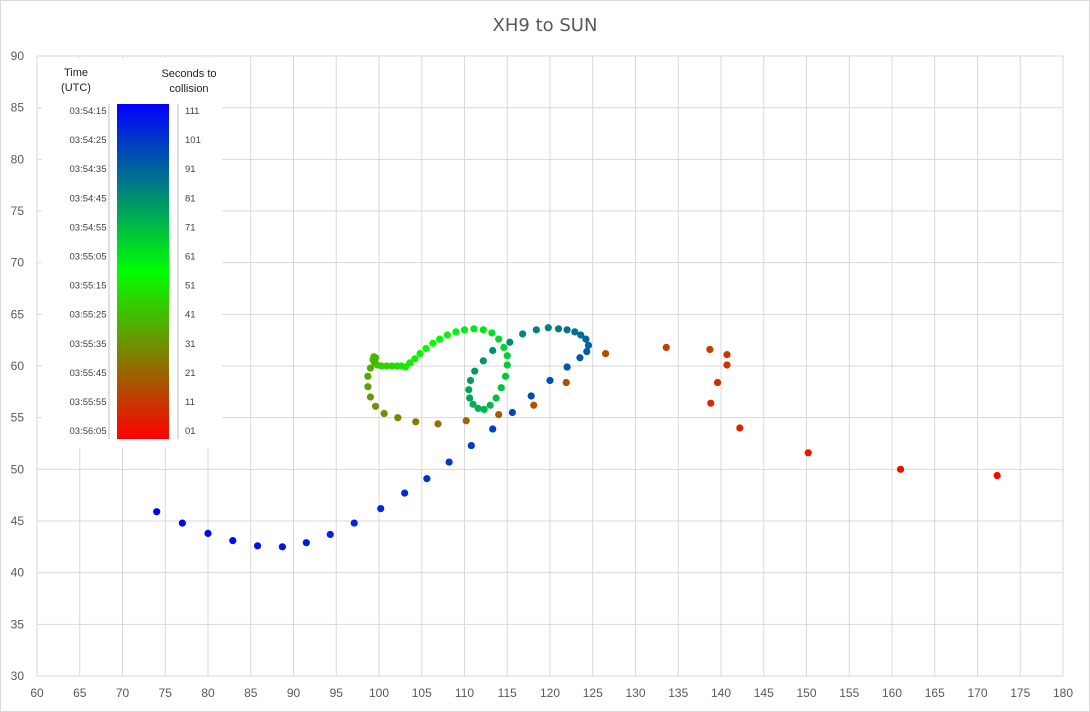 The width and height of the screenshot is (1090, 712). I want to click on y-tick-label: 40, so click(18, 573).